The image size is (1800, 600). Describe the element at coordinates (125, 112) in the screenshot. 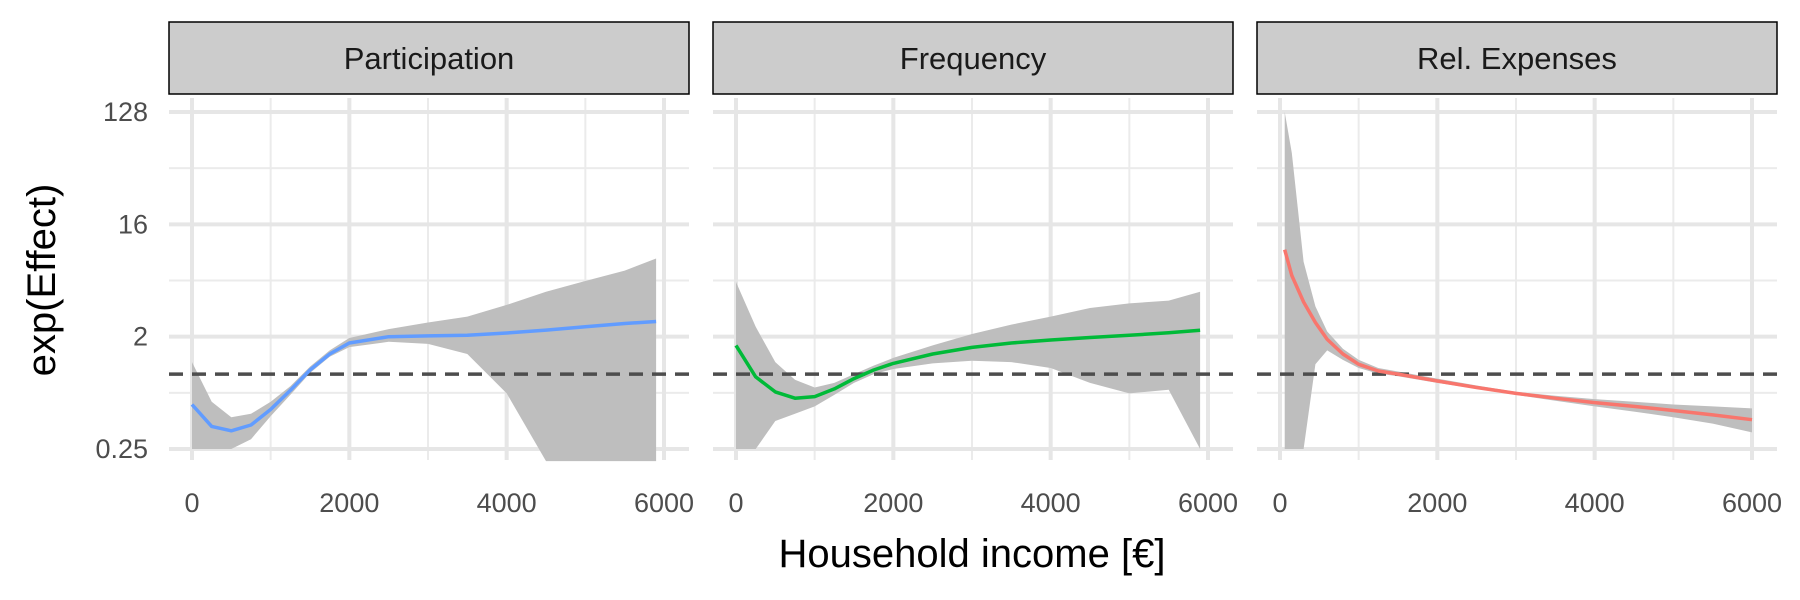

I see `y-tick-label: 128` at that location.